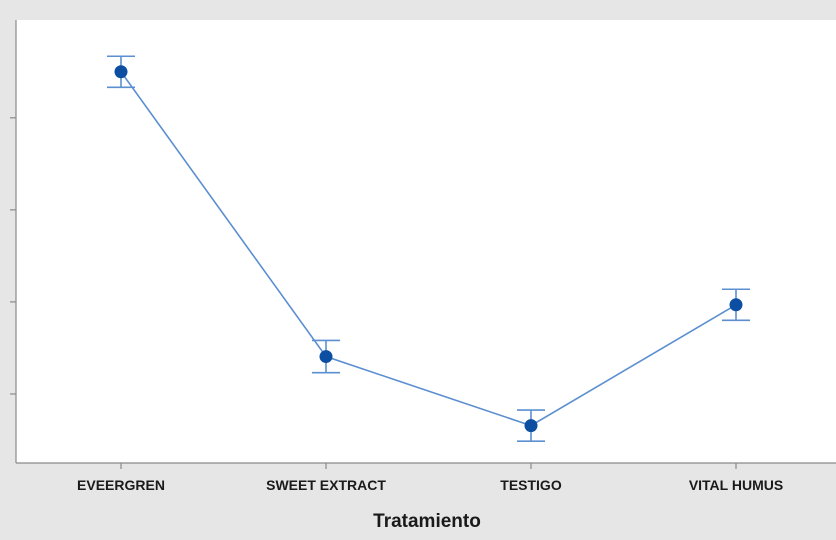 This screenshot has width=836, height=540. I want to click on x-tick-label: EVEERGREN, so click(121, 485).